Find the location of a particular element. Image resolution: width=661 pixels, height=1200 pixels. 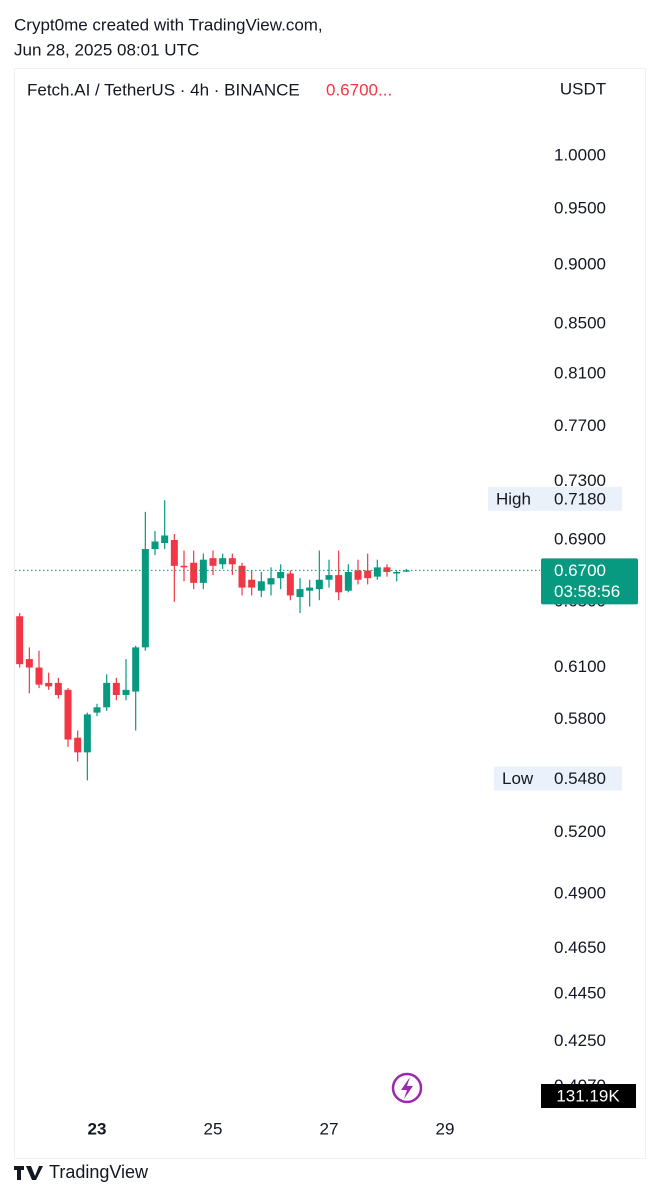

x-tick-label: 27 is located at coordinates (329, 1128).